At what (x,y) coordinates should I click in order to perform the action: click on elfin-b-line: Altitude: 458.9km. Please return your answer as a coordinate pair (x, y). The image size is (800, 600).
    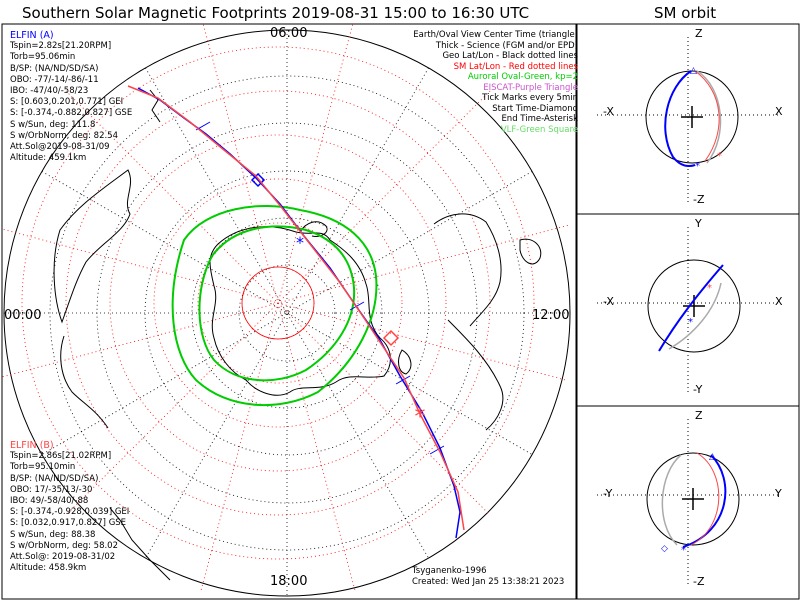
    Looking at the image, I should click on (48, 568).